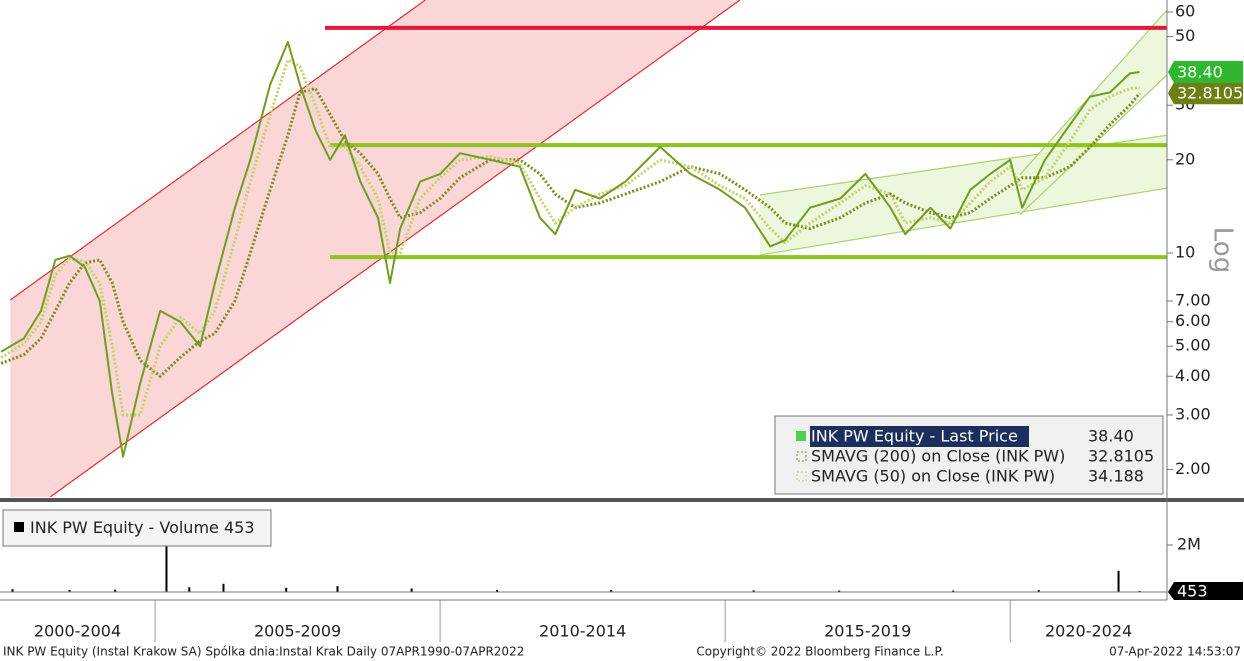 This screenshot has height=661, width=1244. What do you see at coordinates (297, 631) in the screenshot?
I see `x-tick-label: 2005-2009` at bounding box center [297, 631].